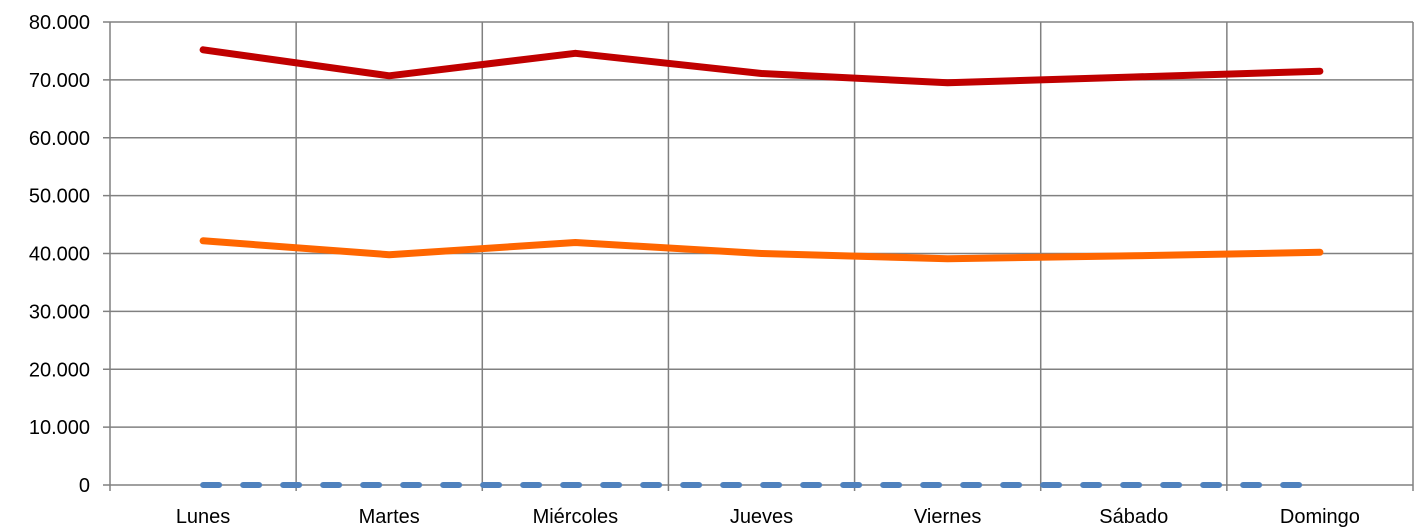 This screenshot has height=529, width=1428. Describe the element at coordinates (59, 23) in the screenshot. I see `y-tick-label: 80.000` at that location.